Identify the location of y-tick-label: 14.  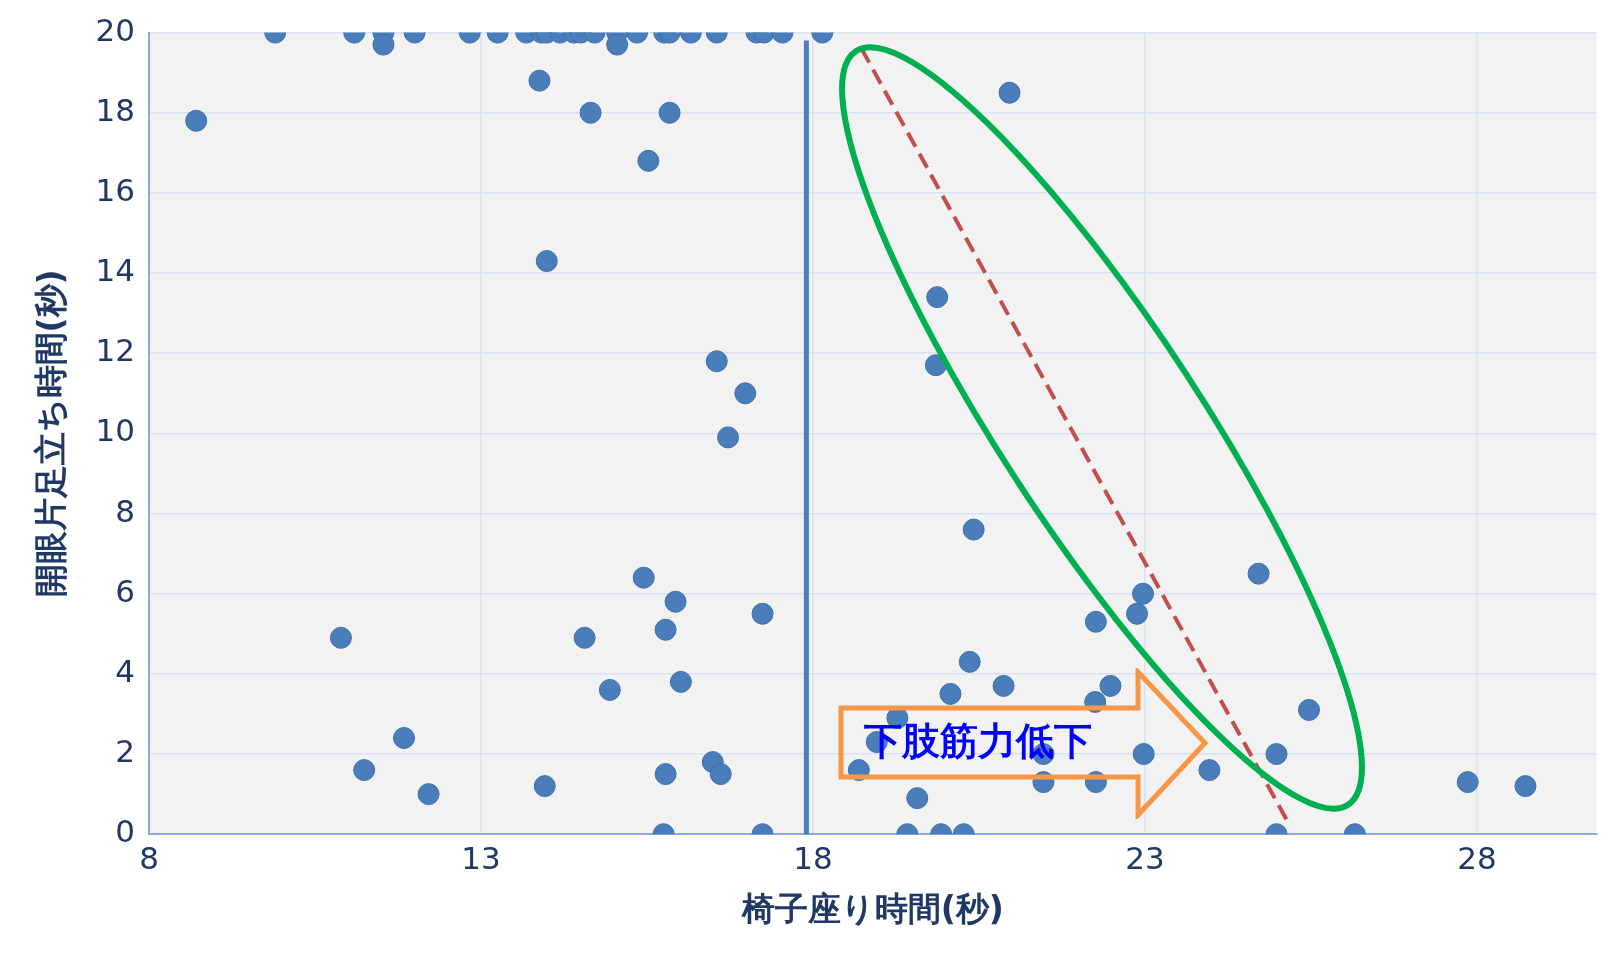
(115, 270).